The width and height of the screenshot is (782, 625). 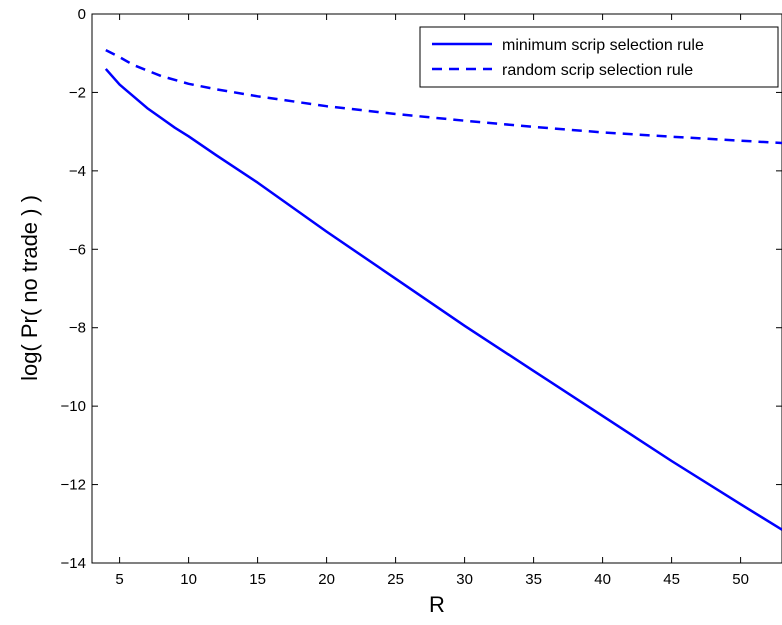 What do you see at coordinates (77, 92) in the screenshot?
I see `y-tick-label: −2` at bounding box center [77, 92].